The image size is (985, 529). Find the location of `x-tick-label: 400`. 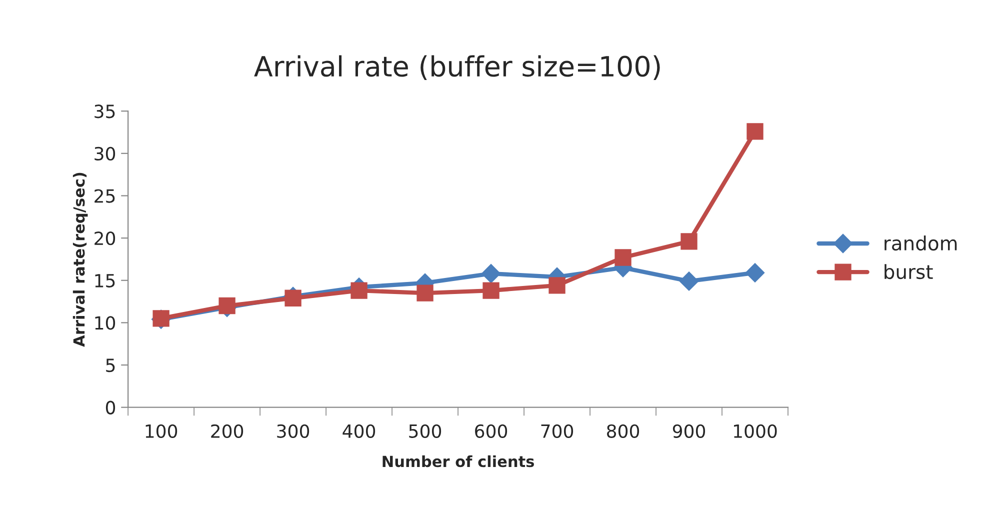

x-tick-label: 400 is located at coordinates (359, 431).